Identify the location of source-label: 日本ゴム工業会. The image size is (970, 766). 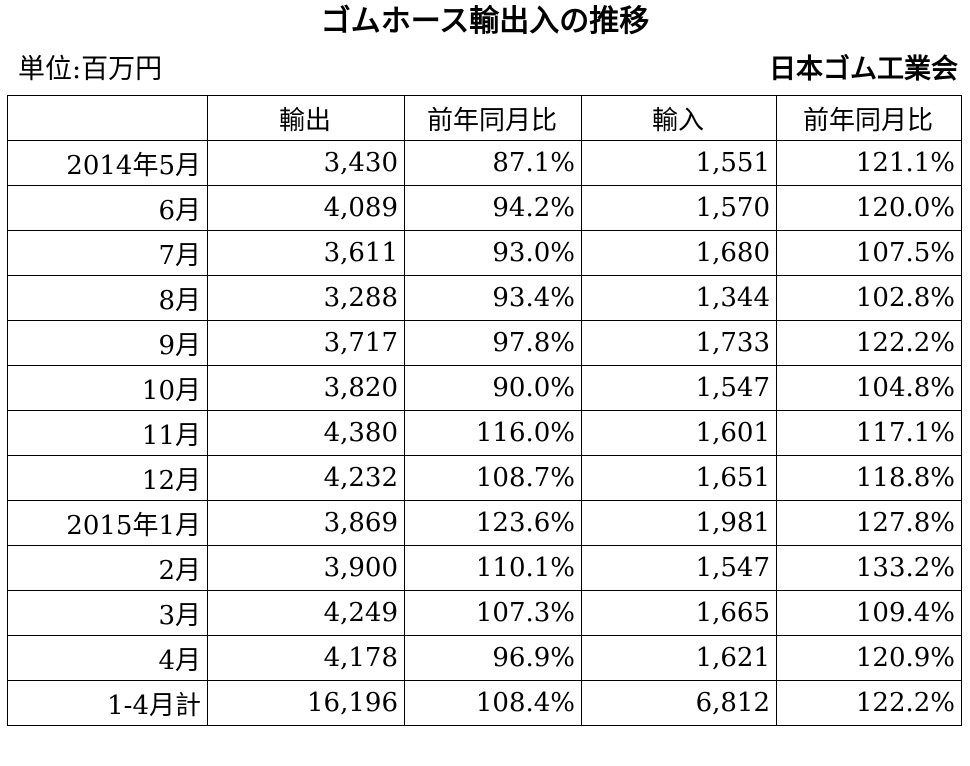
(863, 69).